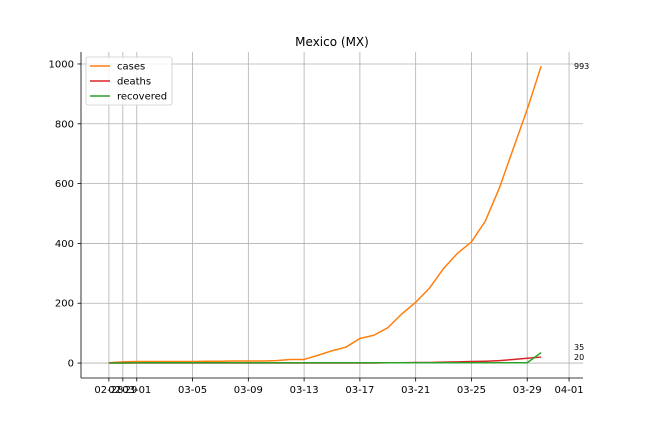 This screenshot has width=648, height=432. I want to click on x-tick-label: 03-17, so click(359, 390).